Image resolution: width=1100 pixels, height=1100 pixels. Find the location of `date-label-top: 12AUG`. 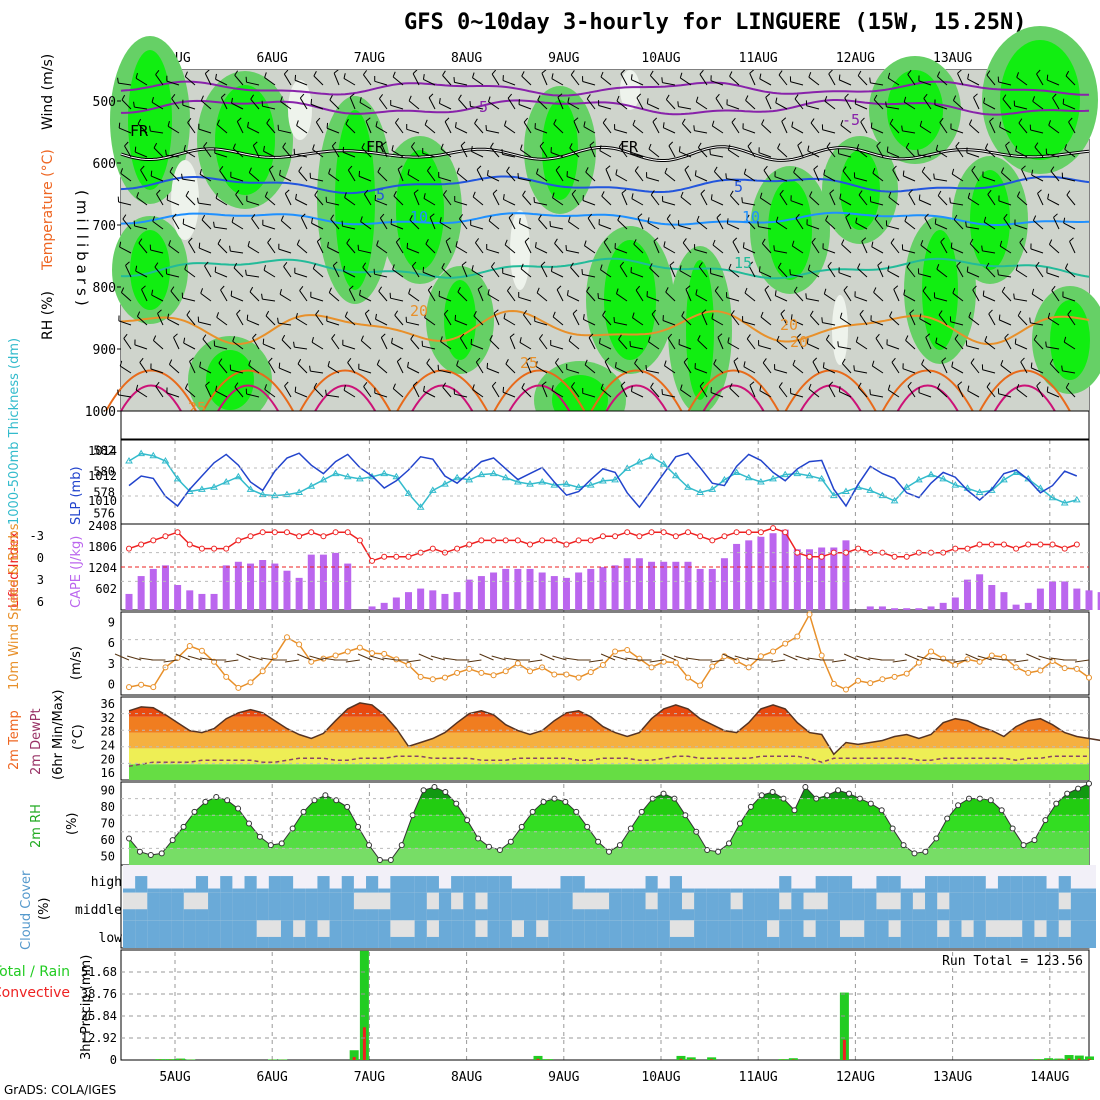

date-label-top: 12AUG is located at coordinates (855, 58).